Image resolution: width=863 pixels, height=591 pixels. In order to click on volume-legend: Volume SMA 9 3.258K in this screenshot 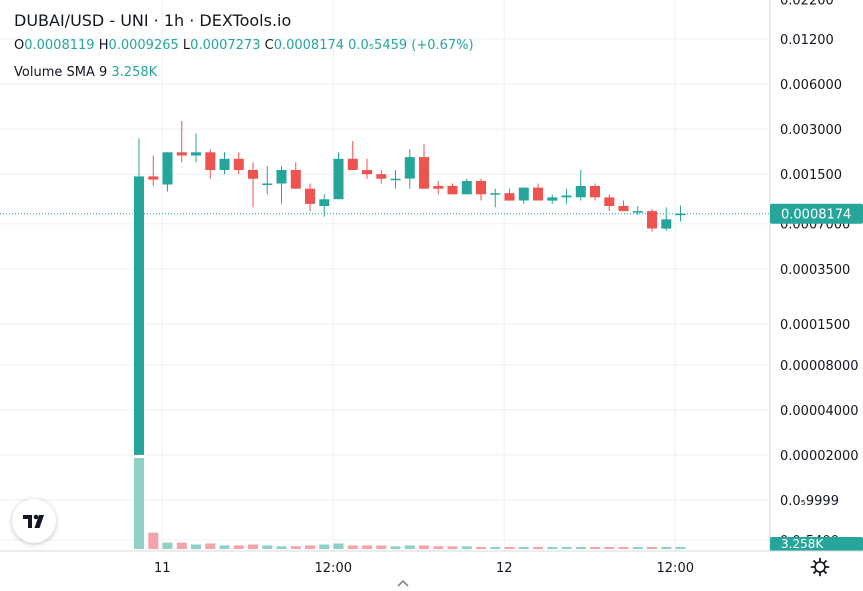, I will do `click(85, 72)`.